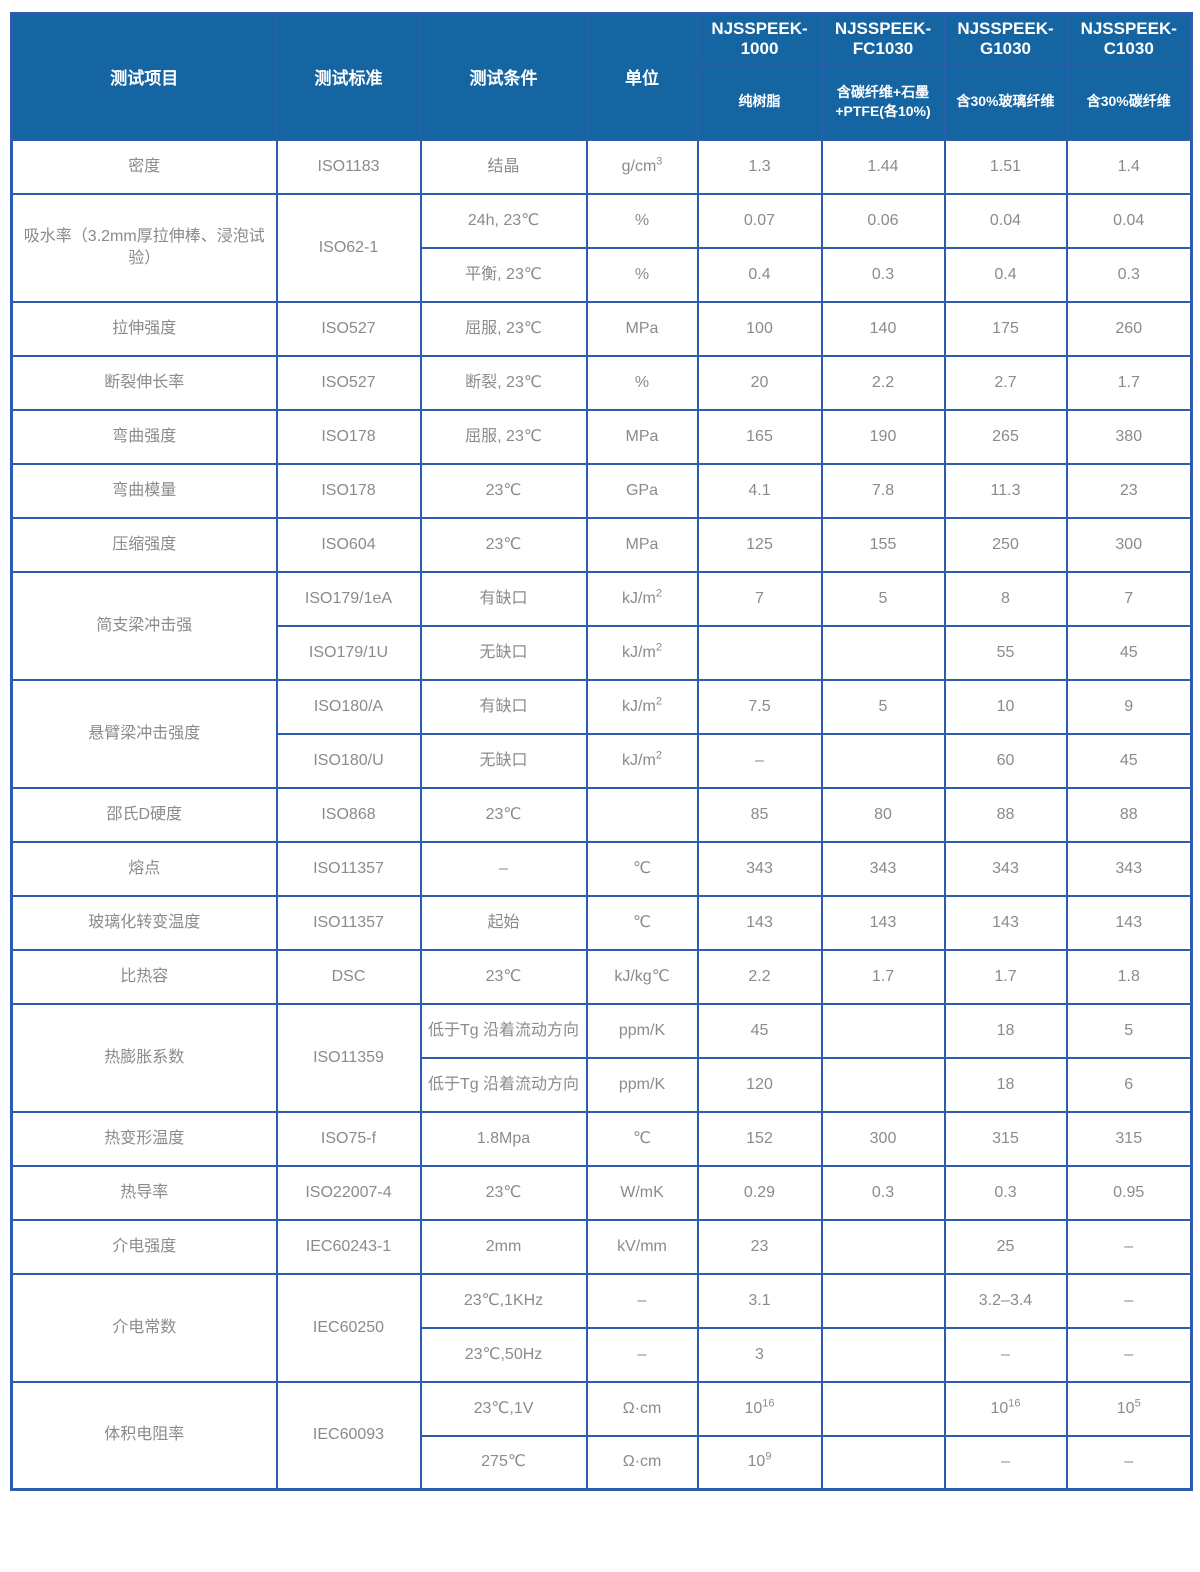  Describe the element at coordinates (642, 1246) in the screenshot. I see `cell-unit: kV/mm` at that location.